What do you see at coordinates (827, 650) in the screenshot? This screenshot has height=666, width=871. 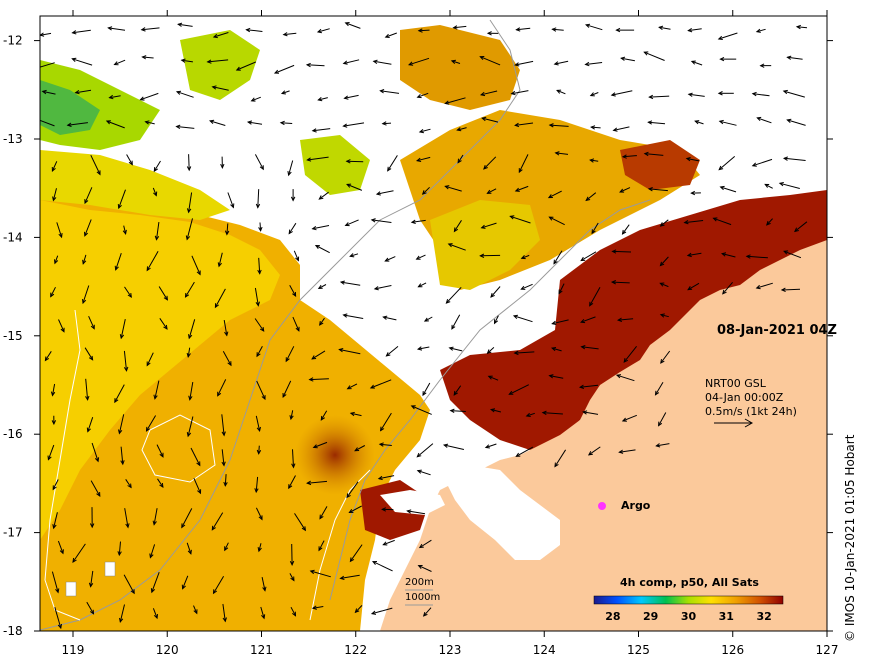 I see `lon-tick-label: 127` at bounding box center [827, 650].